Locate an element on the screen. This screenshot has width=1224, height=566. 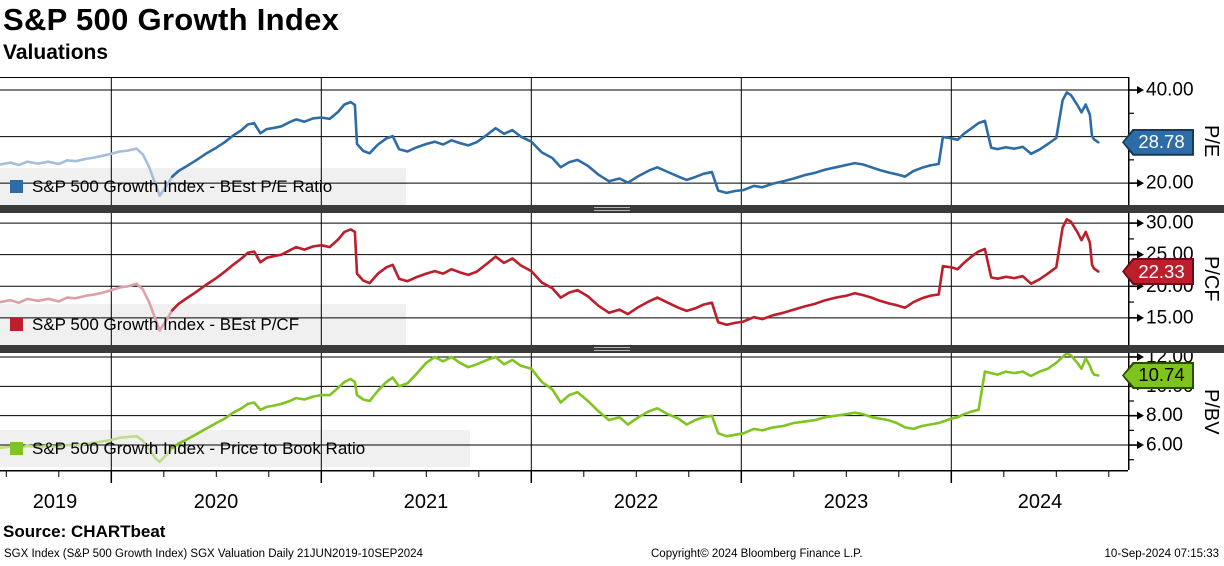
axis-title-pbv: P/BV is located at coordinates (1211, 411).